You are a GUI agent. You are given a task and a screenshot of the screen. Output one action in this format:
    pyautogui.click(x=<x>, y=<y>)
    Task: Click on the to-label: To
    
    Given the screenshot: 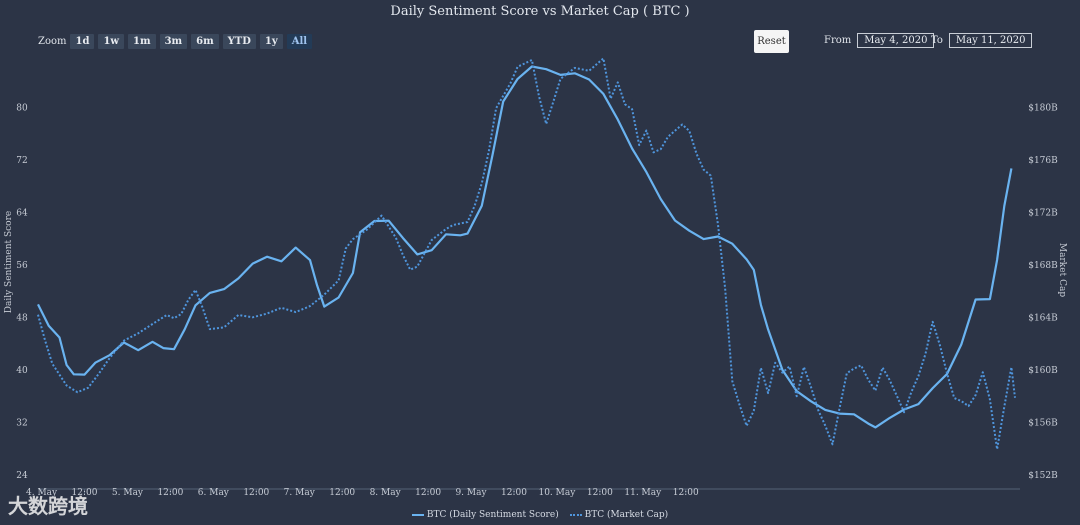 What is the action you would take?
    pyautogui.click(x=937, y=40)
    